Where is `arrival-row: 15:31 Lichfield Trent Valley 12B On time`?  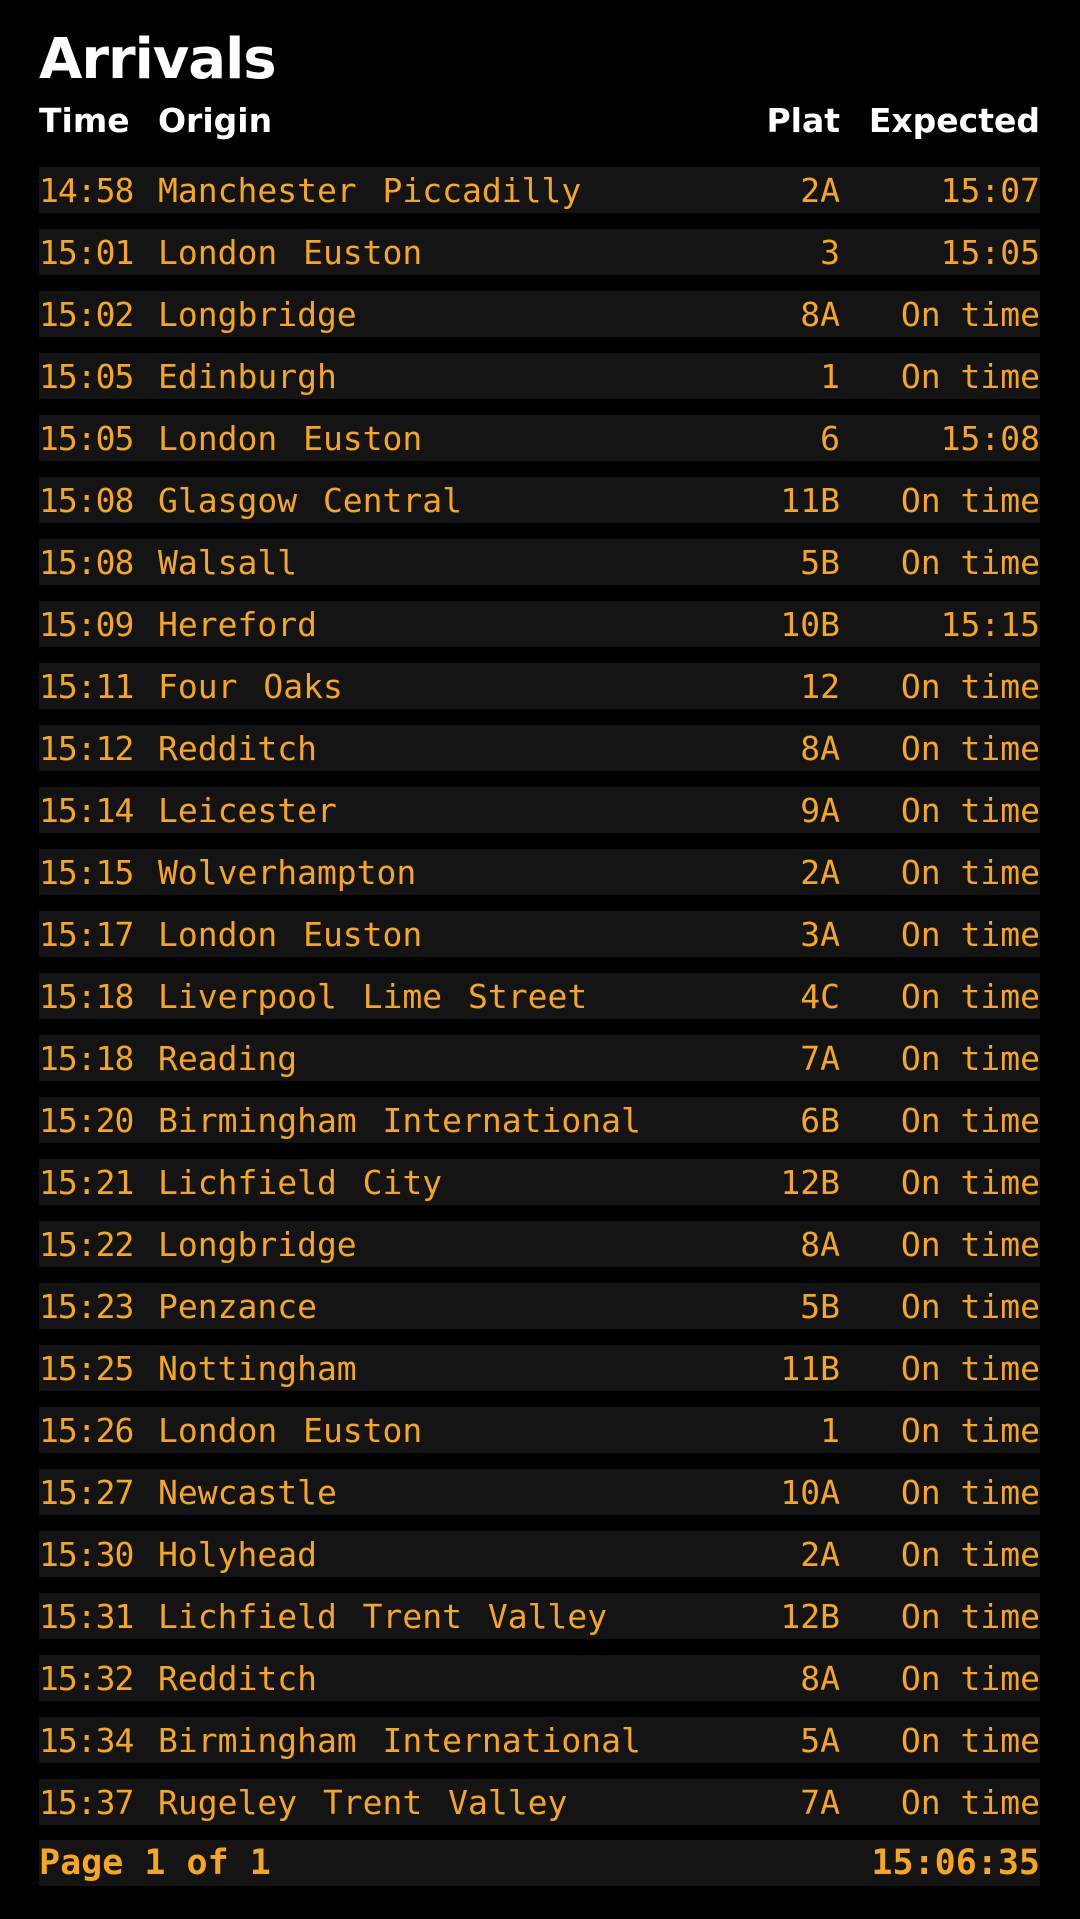 arrival-row: 15:31 Lichfield Trent Valley 12B On time is located at coordinates (539, 1616).